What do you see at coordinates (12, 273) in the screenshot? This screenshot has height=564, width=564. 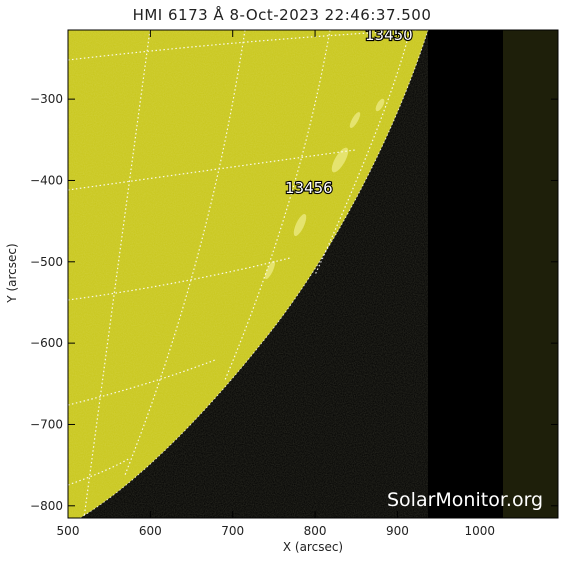 I see `y-axis-label: Y (arcsec)` at bounding box center [12, 273].